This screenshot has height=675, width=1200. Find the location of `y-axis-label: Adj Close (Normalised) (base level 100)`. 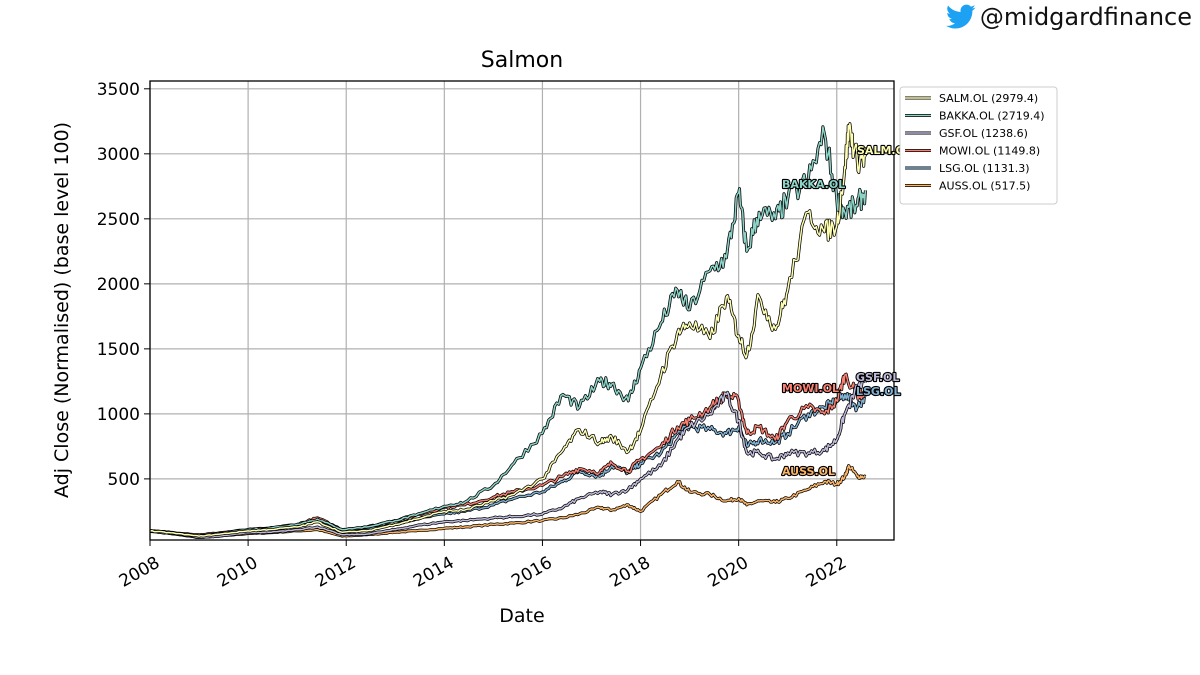

y-axis-label: Adj Close (Normalised) (base level 100) is located at coordinates (62, 310).